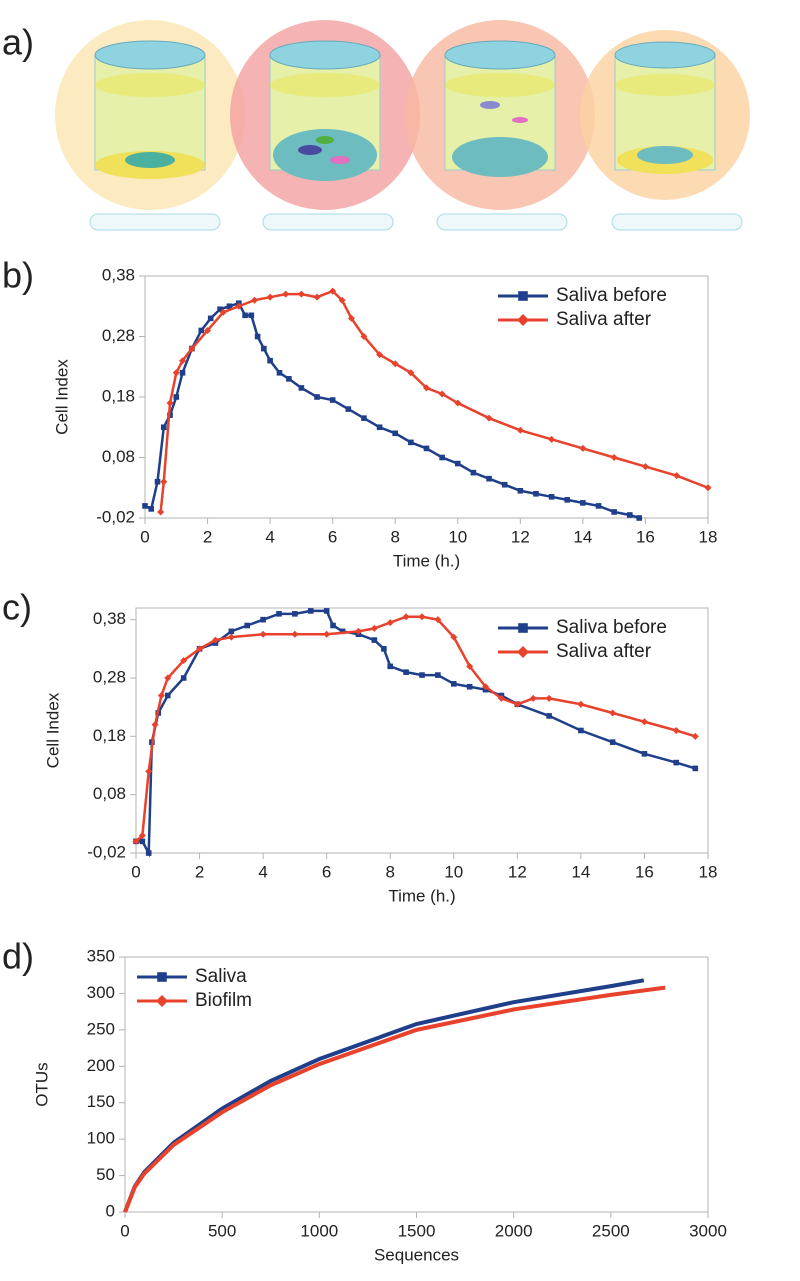  Describe the element at coordinates (611, 627) in the screenshot. I see `legend-label: Saliva before` at that location.